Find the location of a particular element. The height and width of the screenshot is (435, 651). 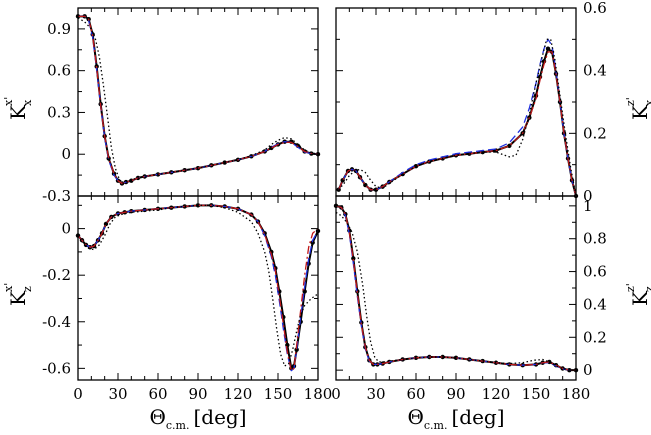

y-tick-label: 0.3 is located at coordinates (59, 112).